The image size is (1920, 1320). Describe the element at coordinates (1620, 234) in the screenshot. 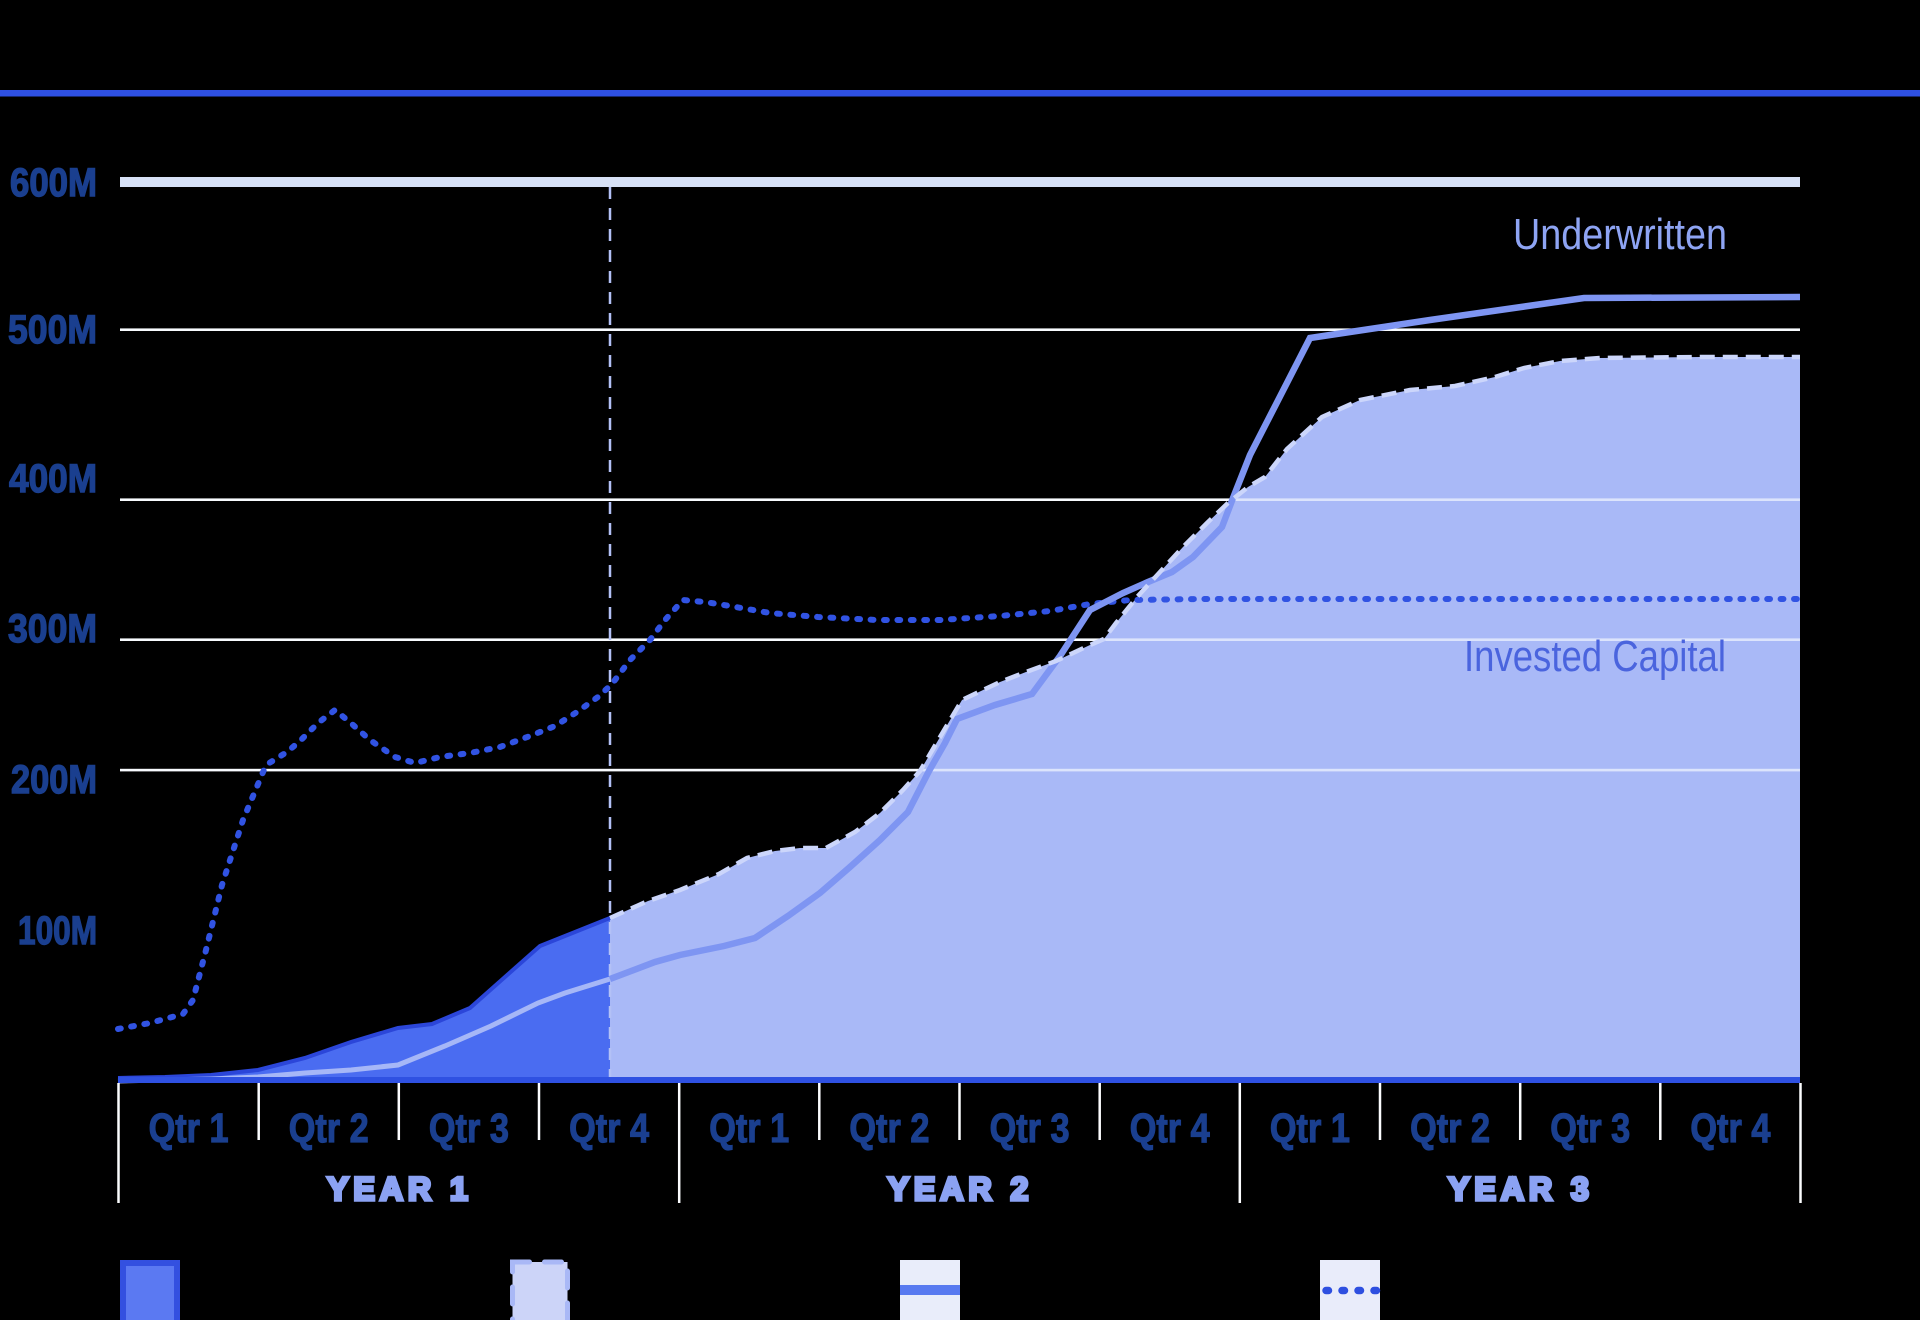

I see `svg-text: Underwritten` at that location.